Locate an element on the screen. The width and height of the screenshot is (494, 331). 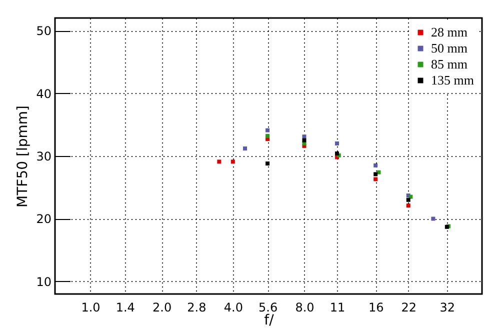
x-tick-label: 8.0 is located at coordinates (304, 307).